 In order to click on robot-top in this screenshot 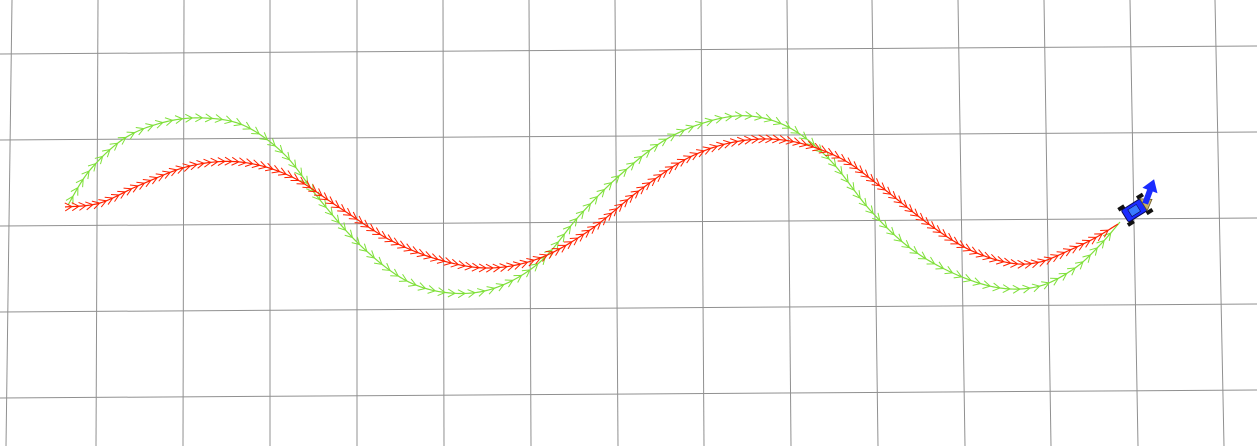, I will do `click(1134, 210)`.